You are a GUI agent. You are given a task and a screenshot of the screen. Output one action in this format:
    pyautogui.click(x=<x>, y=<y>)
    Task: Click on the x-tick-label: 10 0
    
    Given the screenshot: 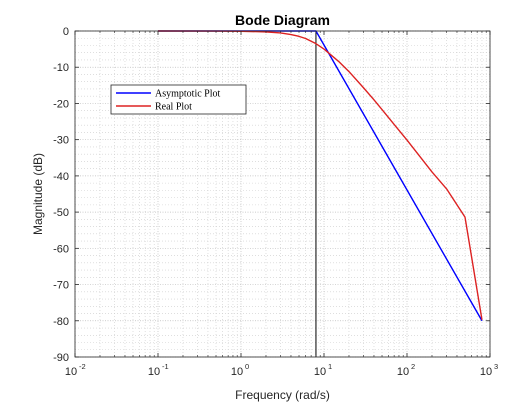 What is the action you would take?
    pyautogui.click(x=240, y=370)
    